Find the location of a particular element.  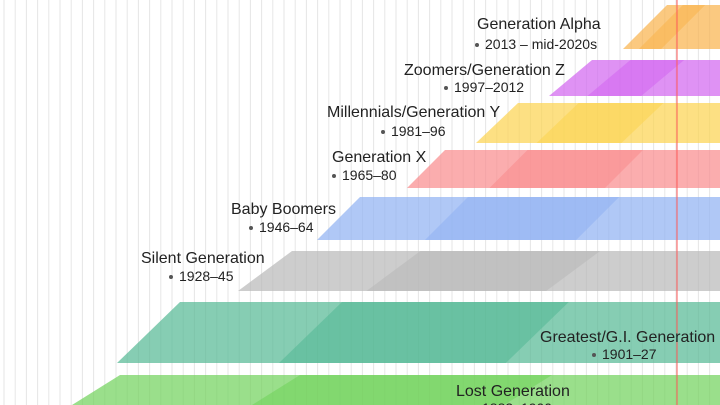

generation-name: Generation X is located at coordinates (379, 157).